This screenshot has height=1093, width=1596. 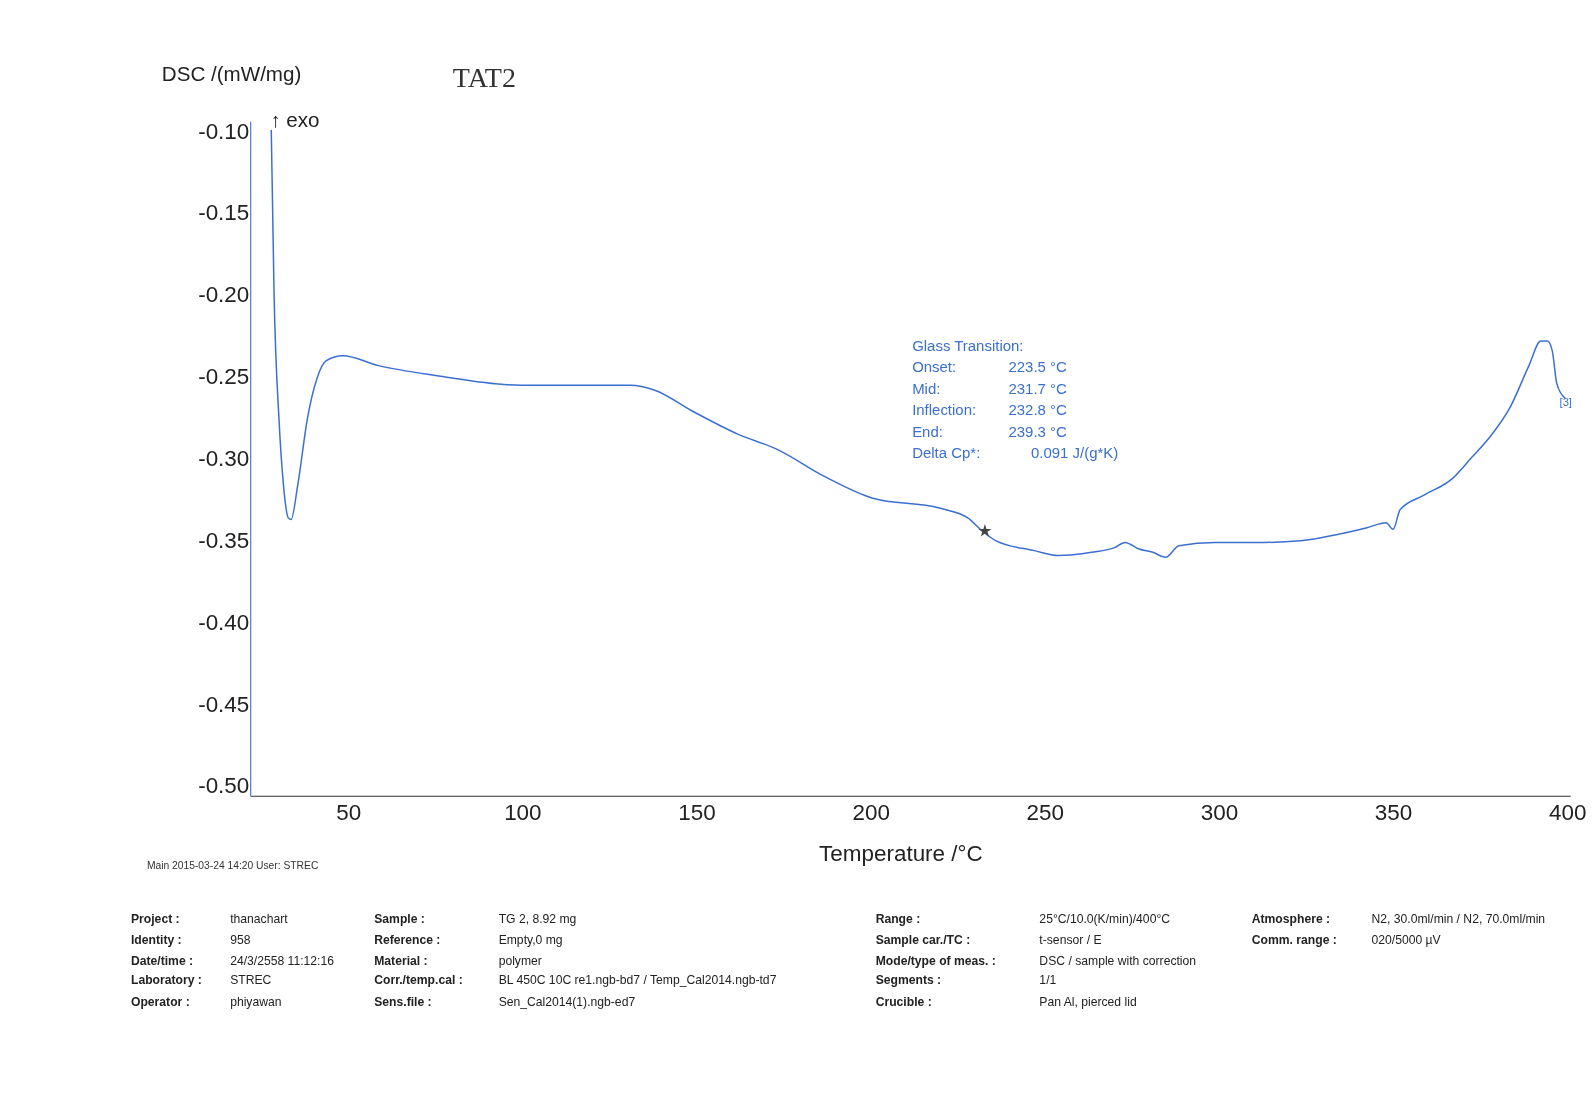 What do you see at coordinates (232, 866) in the screenshot?
I see `text: Main 2015-03-24 14:20 User: STREC` at bounding box center [232, 866].